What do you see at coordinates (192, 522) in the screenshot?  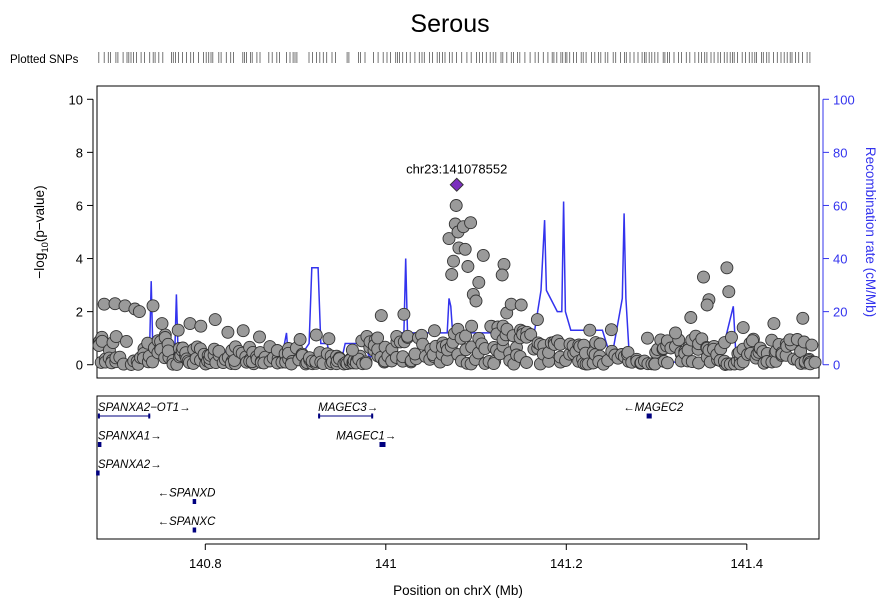 I see `gene-name: SPANXC` at bounding box center [192, 522].